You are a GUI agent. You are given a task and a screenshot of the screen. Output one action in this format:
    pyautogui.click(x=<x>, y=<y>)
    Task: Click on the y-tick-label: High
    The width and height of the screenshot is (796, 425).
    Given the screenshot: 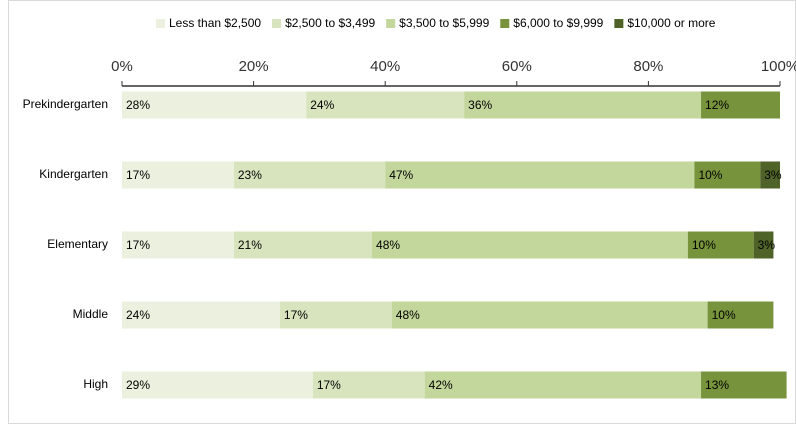 What is the action you would take?
    pyautogui.click(x=95, y=384)
    